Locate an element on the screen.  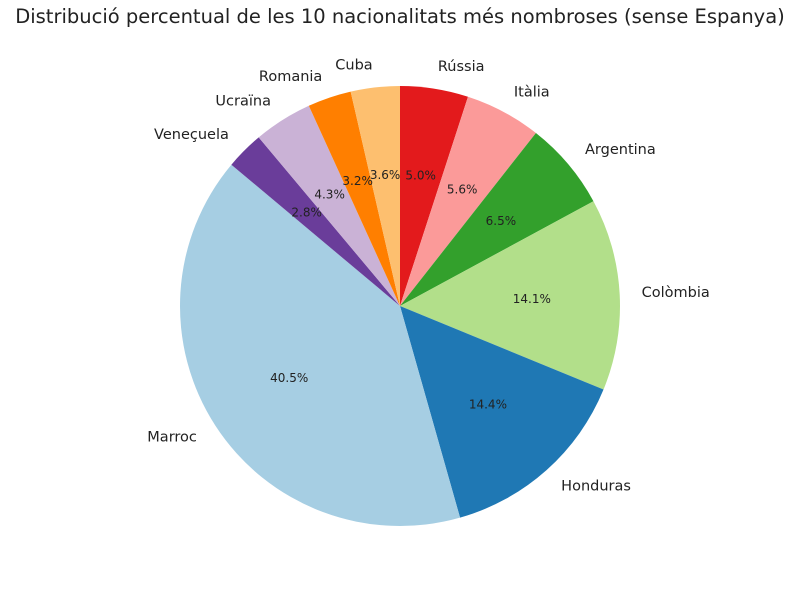
pie-slice-russia is located at coordinates (434, 196).